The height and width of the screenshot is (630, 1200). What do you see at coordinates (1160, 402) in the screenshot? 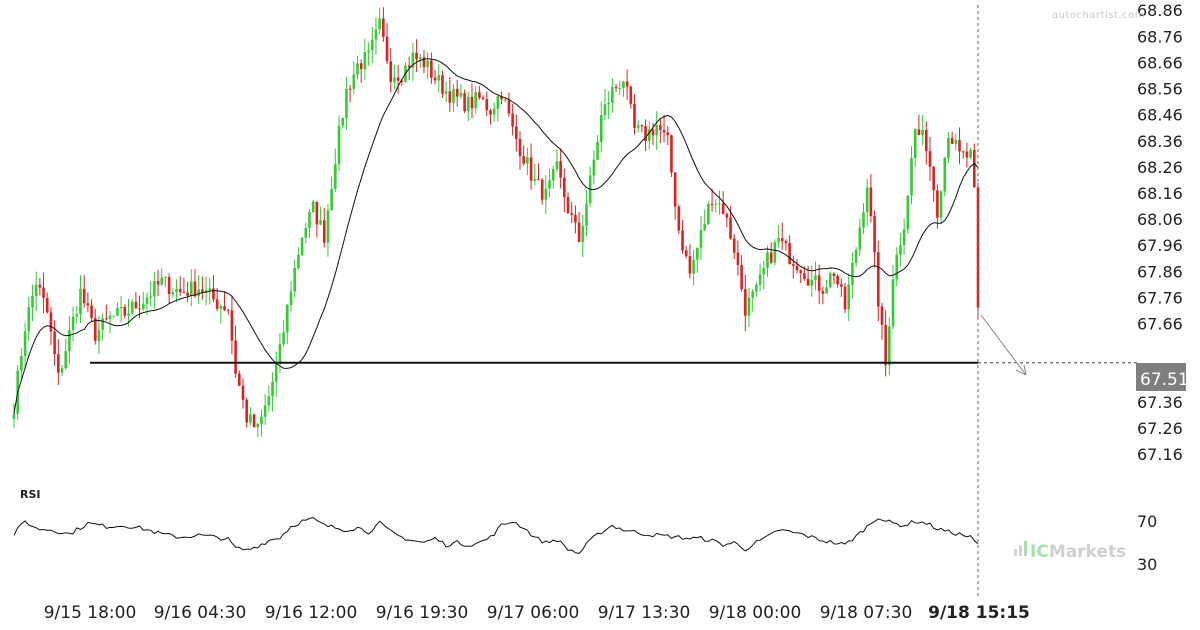
I see `y-tick-label: 67.36` at bounding box center [1160, 402].